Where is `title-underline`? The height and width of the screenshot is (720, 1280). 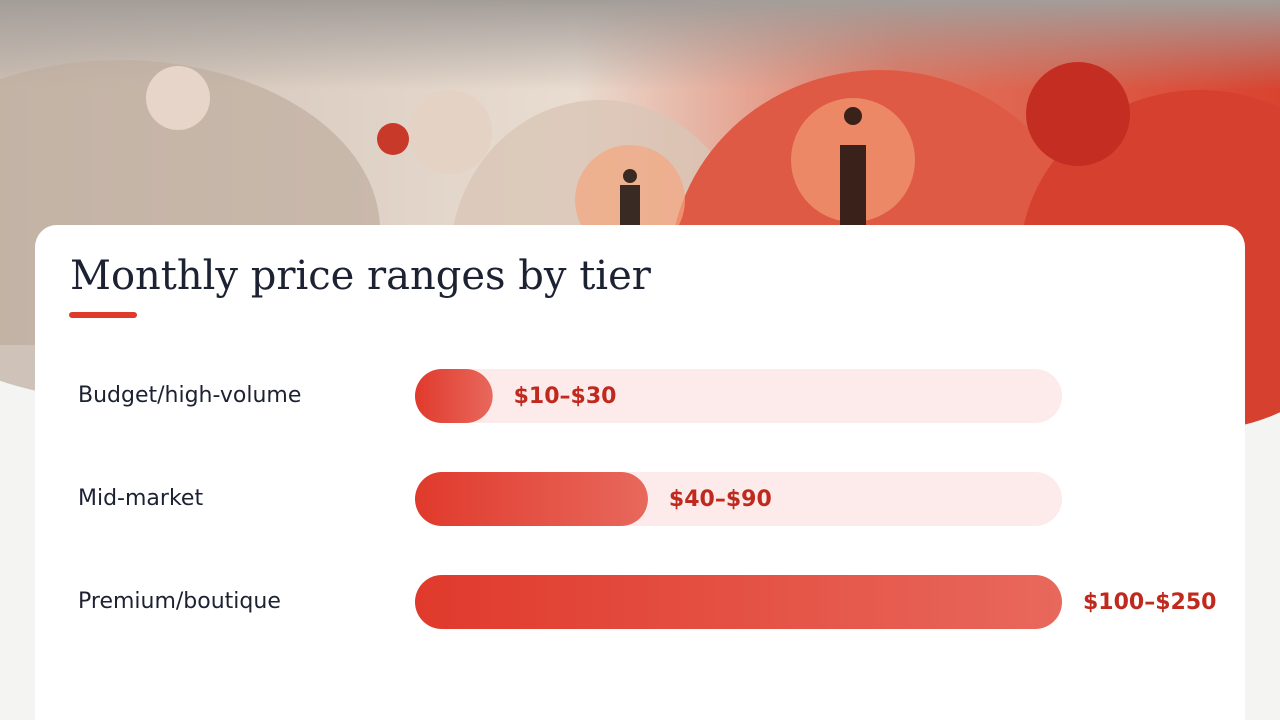
title-underline is located at coordinates (103, 315).